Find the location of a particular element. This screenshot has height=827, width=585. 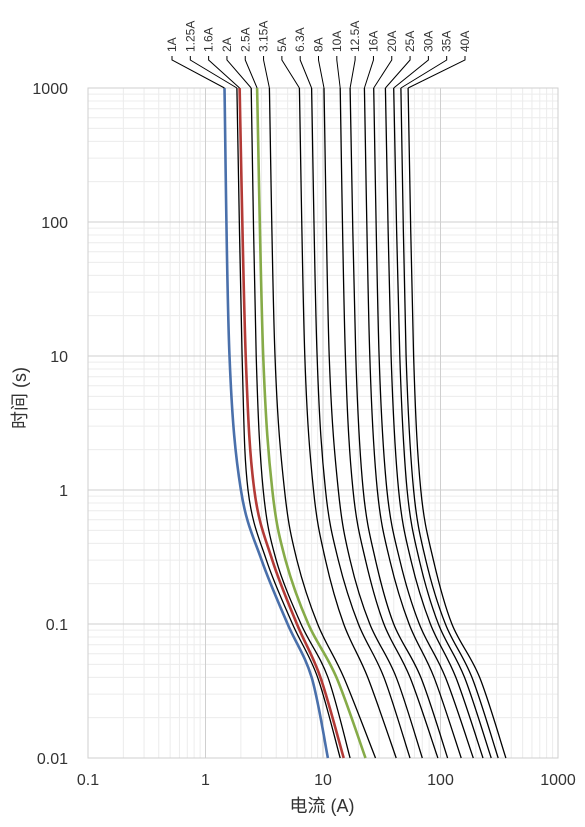

y-tick-label: 100 is located at coordinates (54, 223).